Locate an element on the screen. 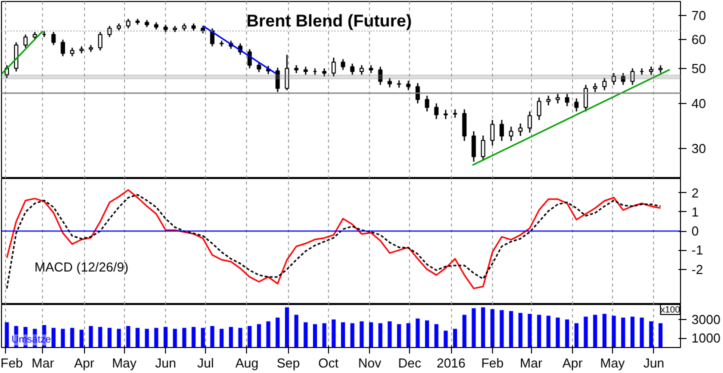 This screenshot has height=373, width=723. annotation: MACD (12/26/9) is located at coordinates (81, 267).